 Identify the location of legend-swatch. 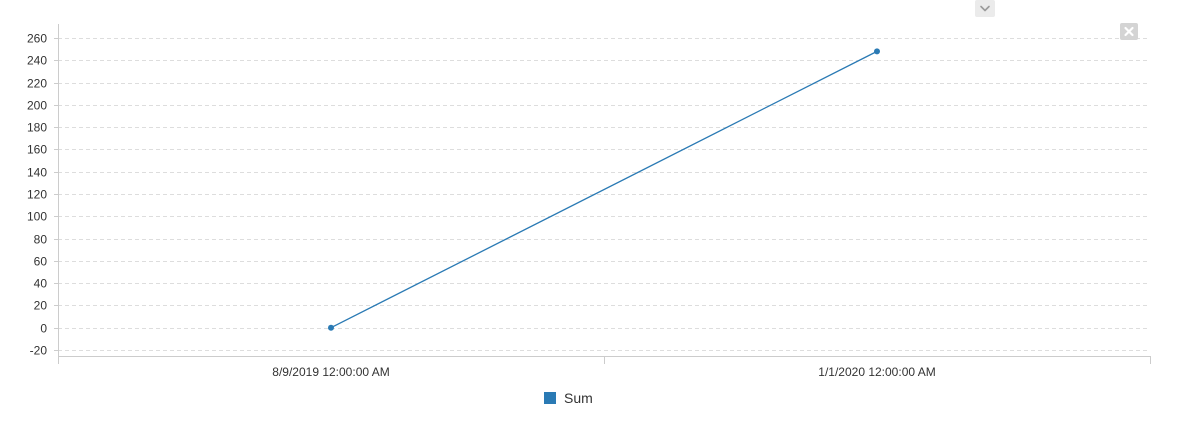
(550, 398).